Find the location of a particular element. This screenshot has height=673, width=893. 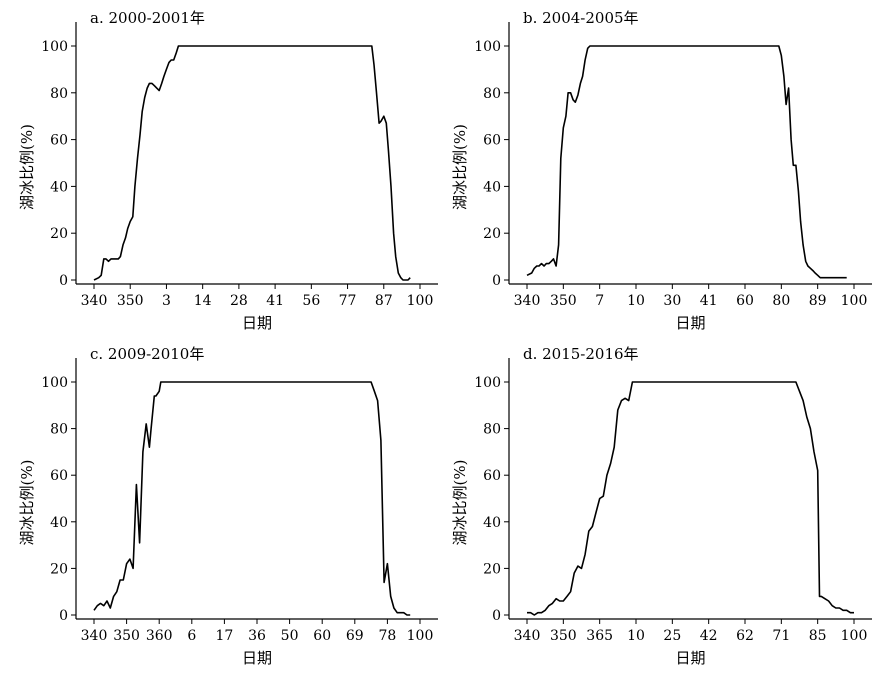

x-tick-label: 30 is located at coordinates (672, 301).